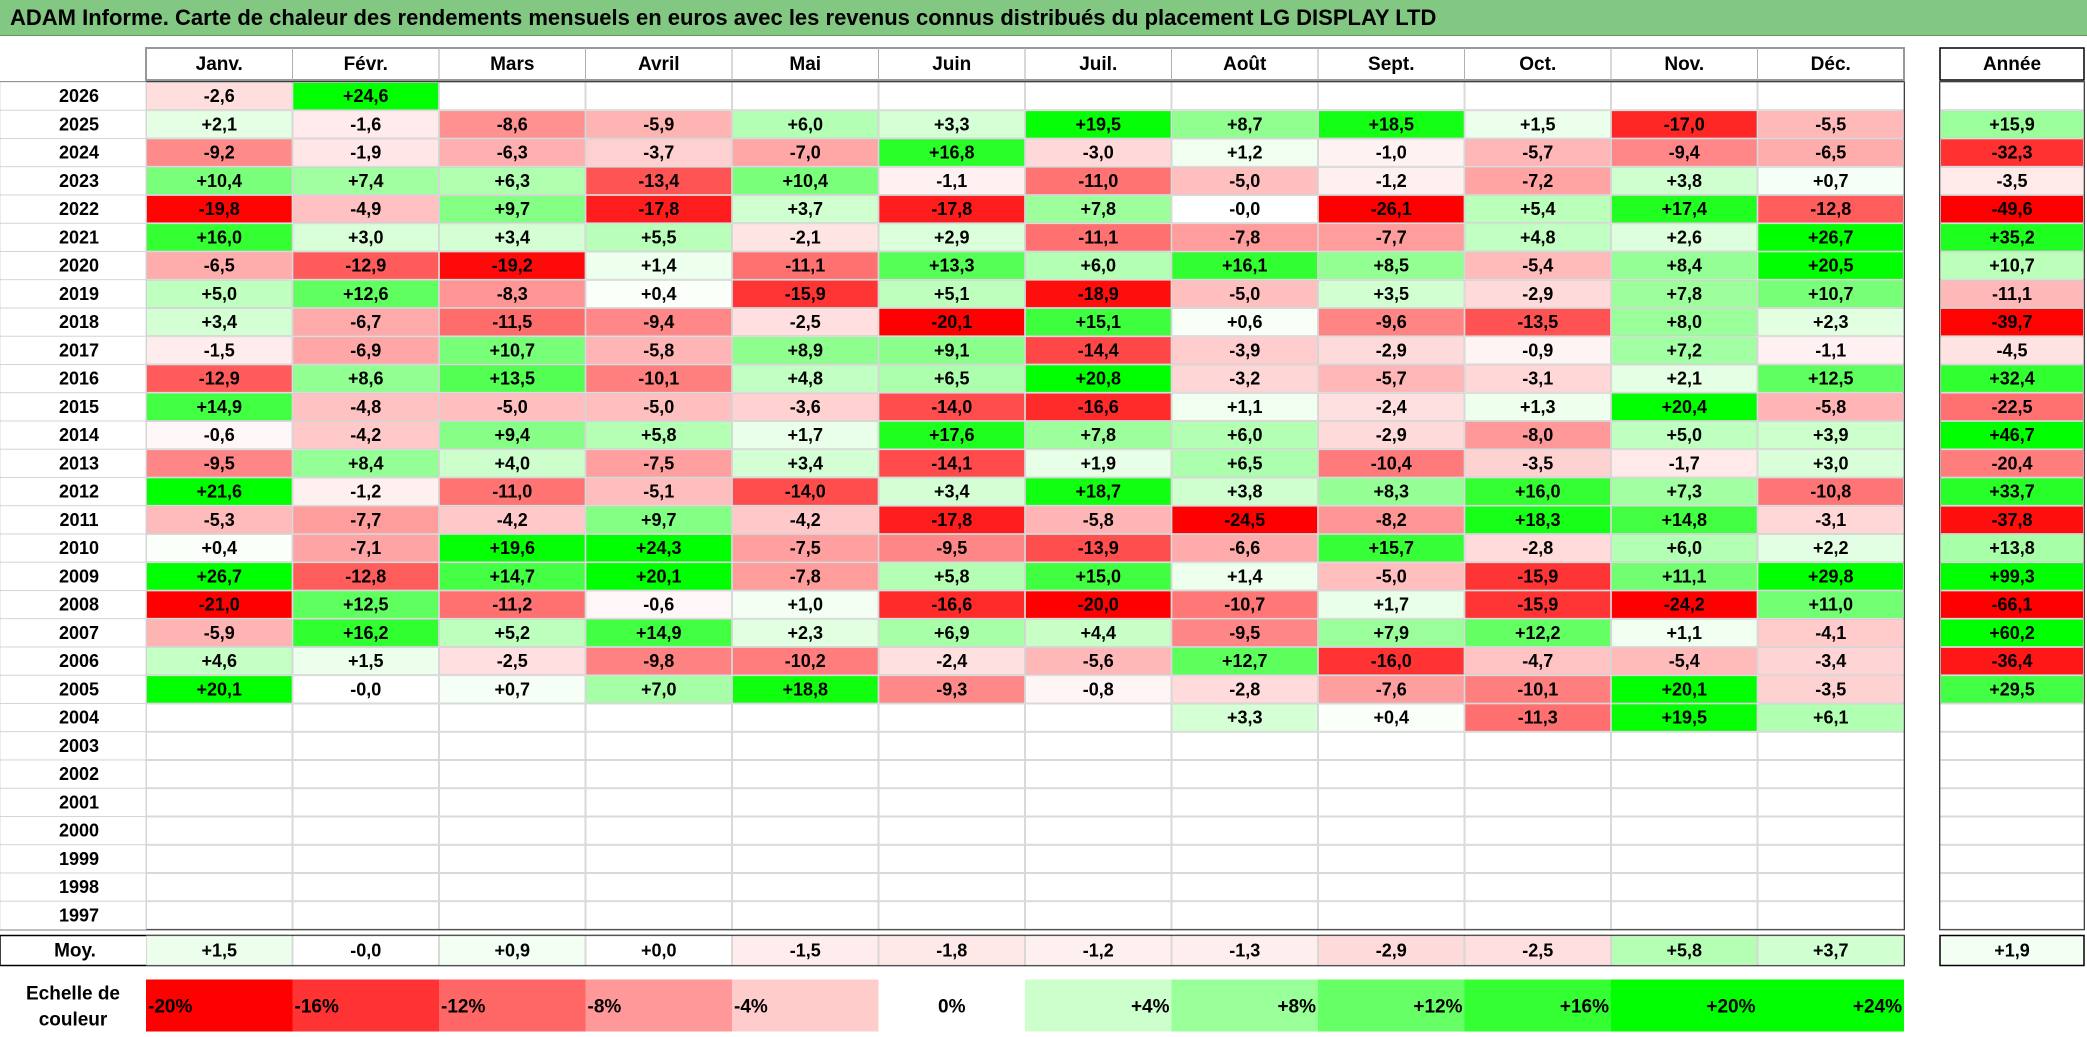 This screenshot has width=2087, height=1037. I want to click on heatmap-cell-value: -17,0, so click(1684, 124).